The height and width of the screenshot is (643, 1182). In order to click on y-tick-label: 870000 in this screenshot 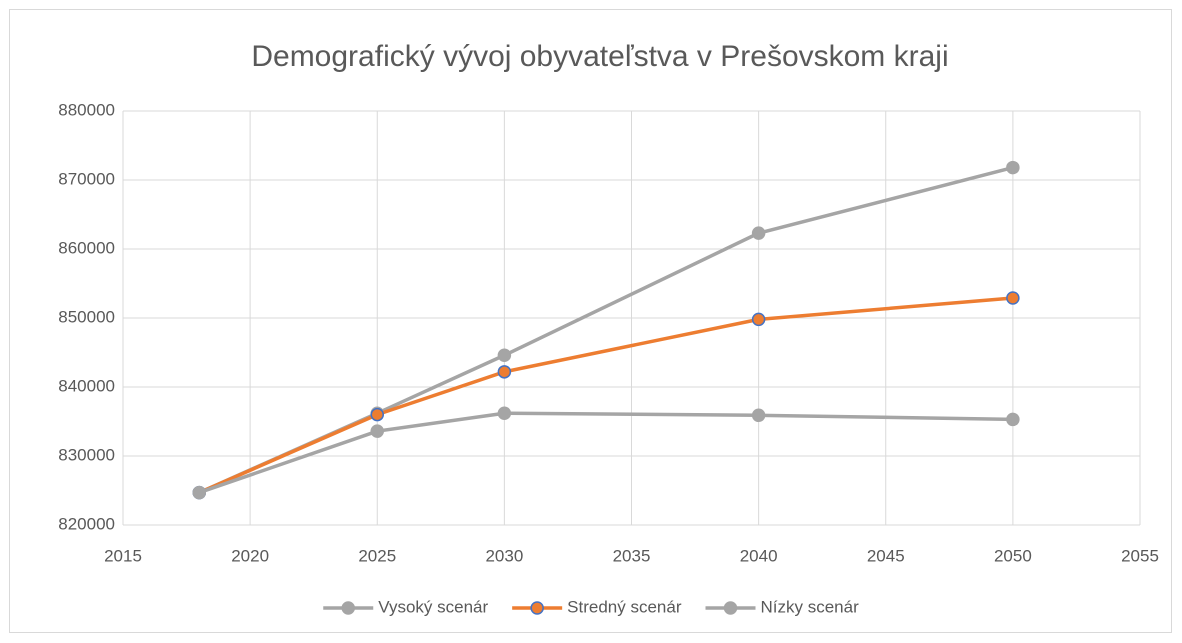, I will do `click(86, 178)`.